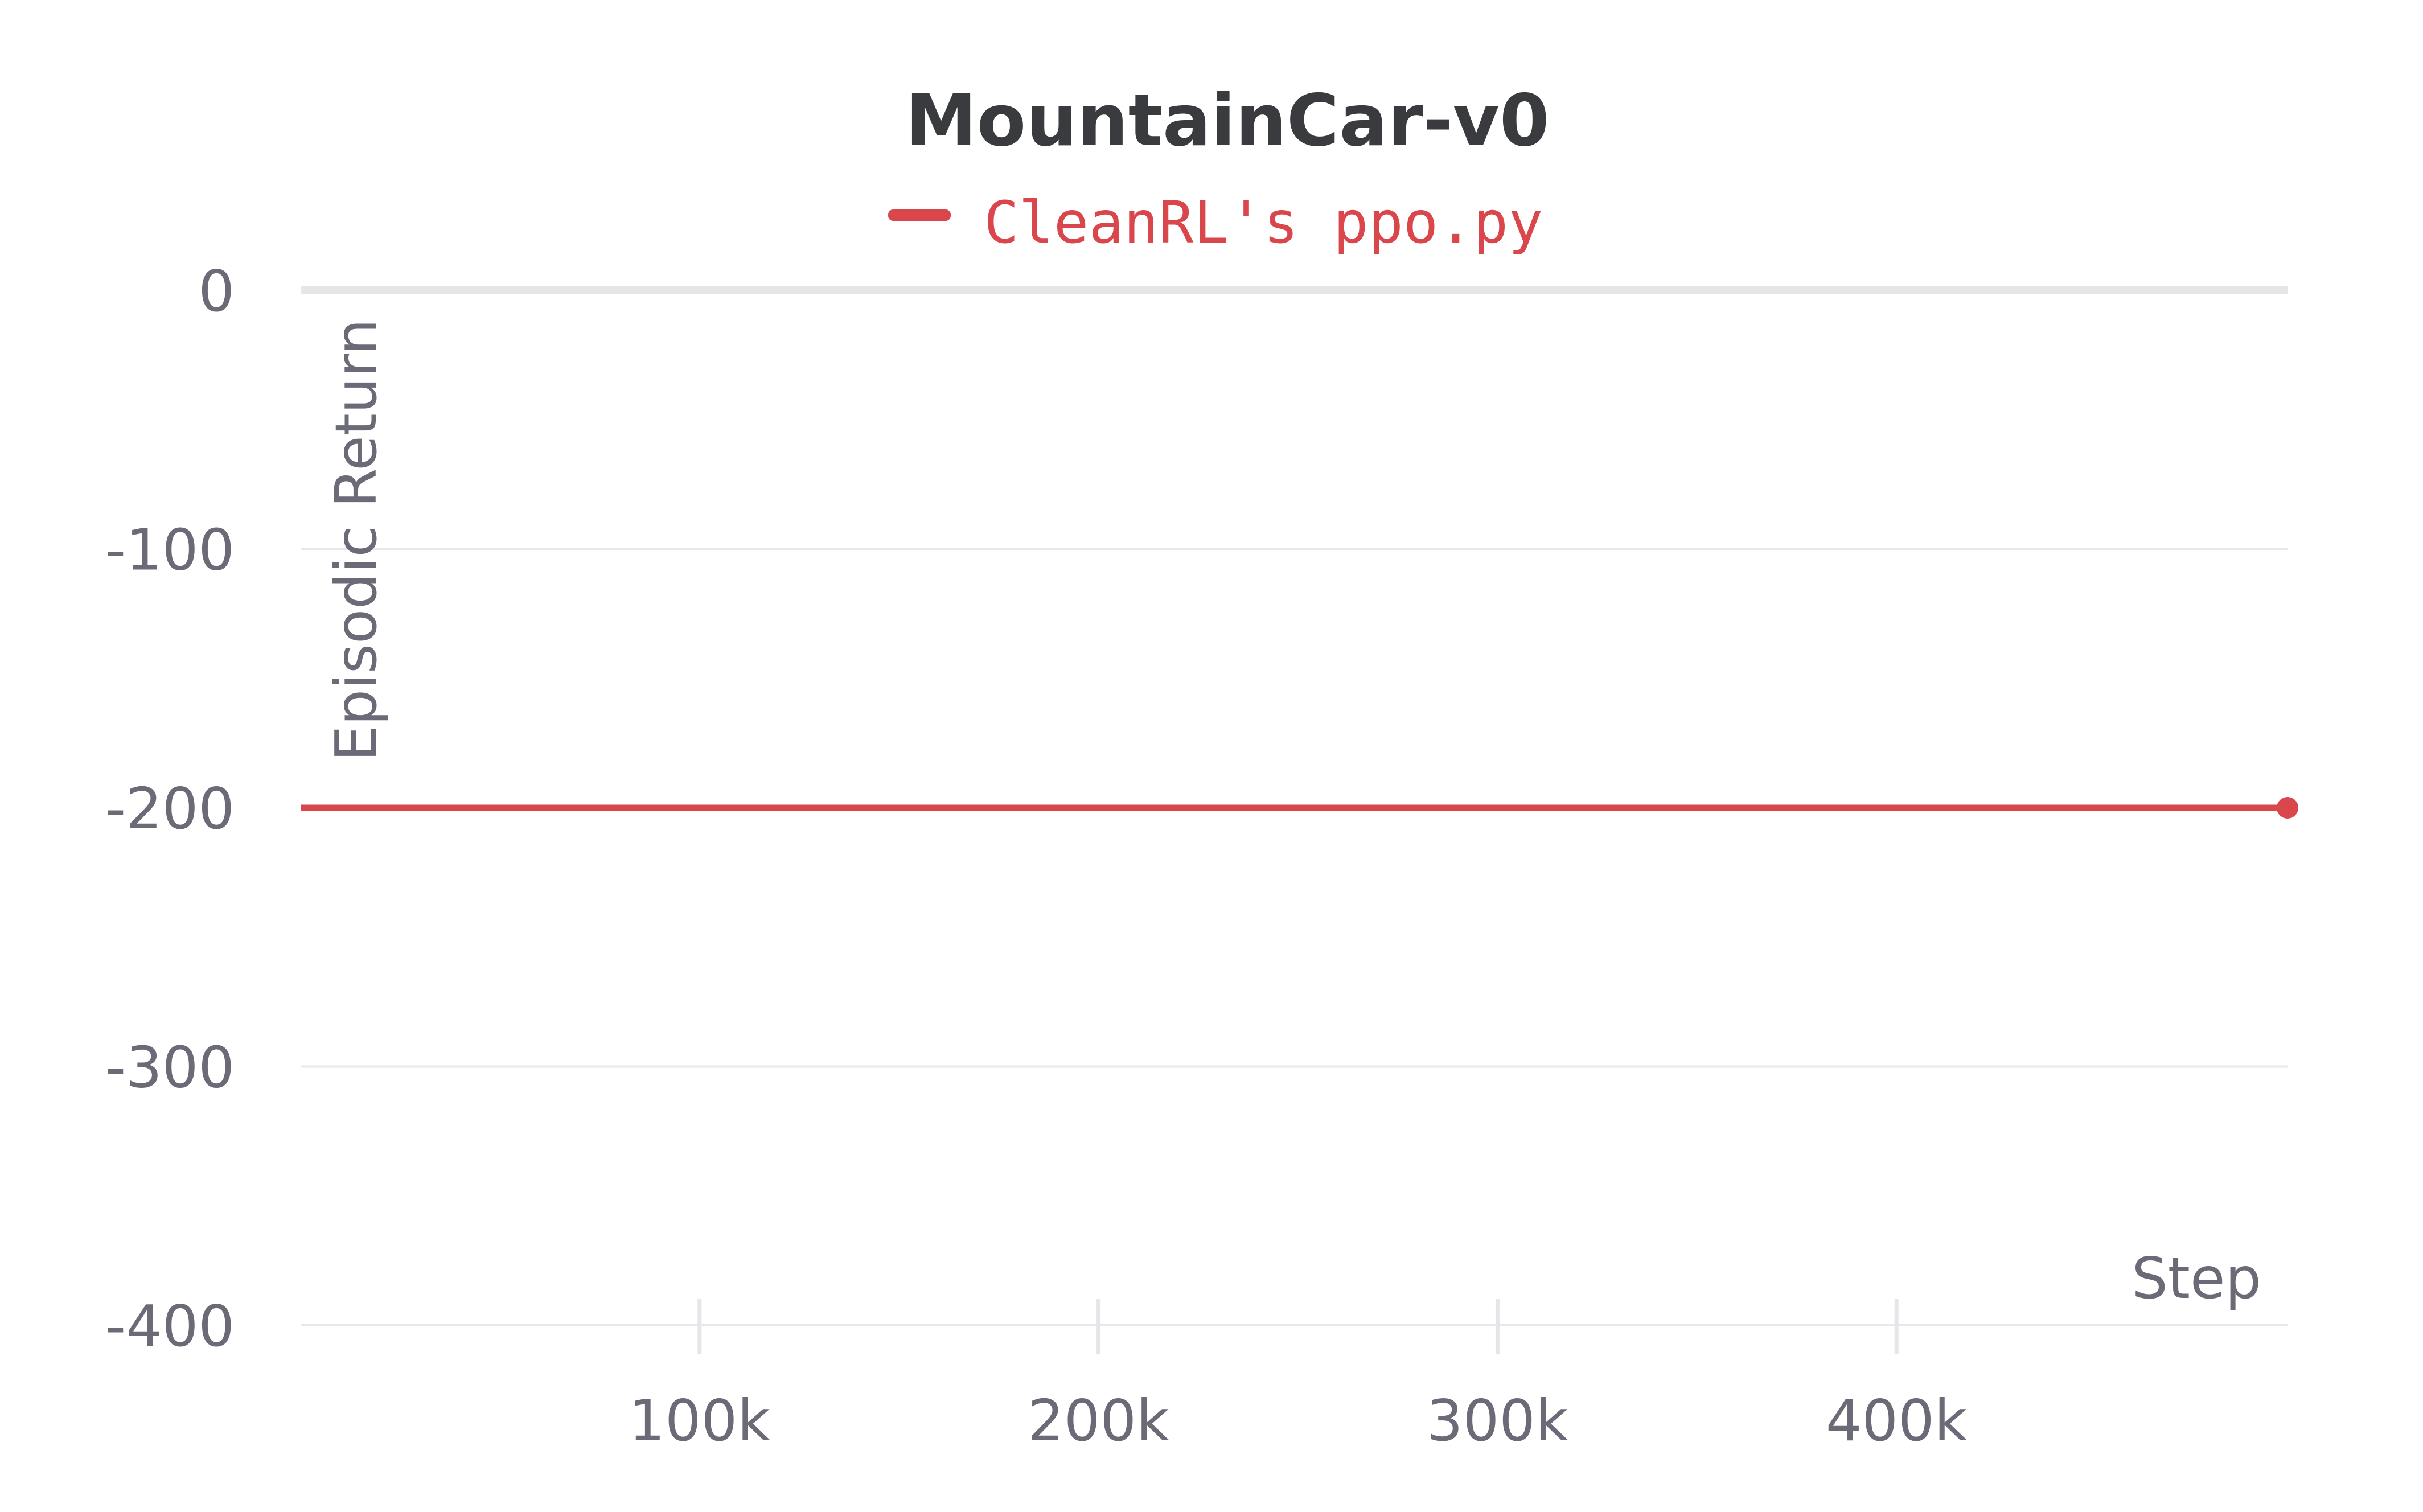 This screenshot has height=1512, width=2423. Describe the element at coordinates (699, 1420) in the screenshot. I see `x-tick-label: 100k` at that location.